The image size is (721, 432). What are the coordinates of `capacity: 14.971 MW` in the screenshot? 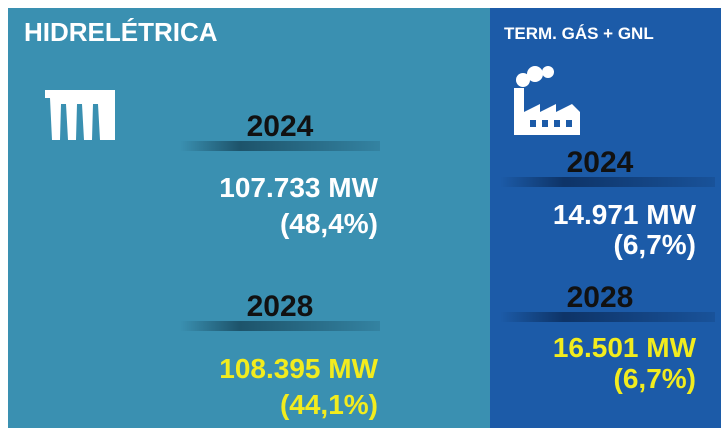 It's located at (625, 214).